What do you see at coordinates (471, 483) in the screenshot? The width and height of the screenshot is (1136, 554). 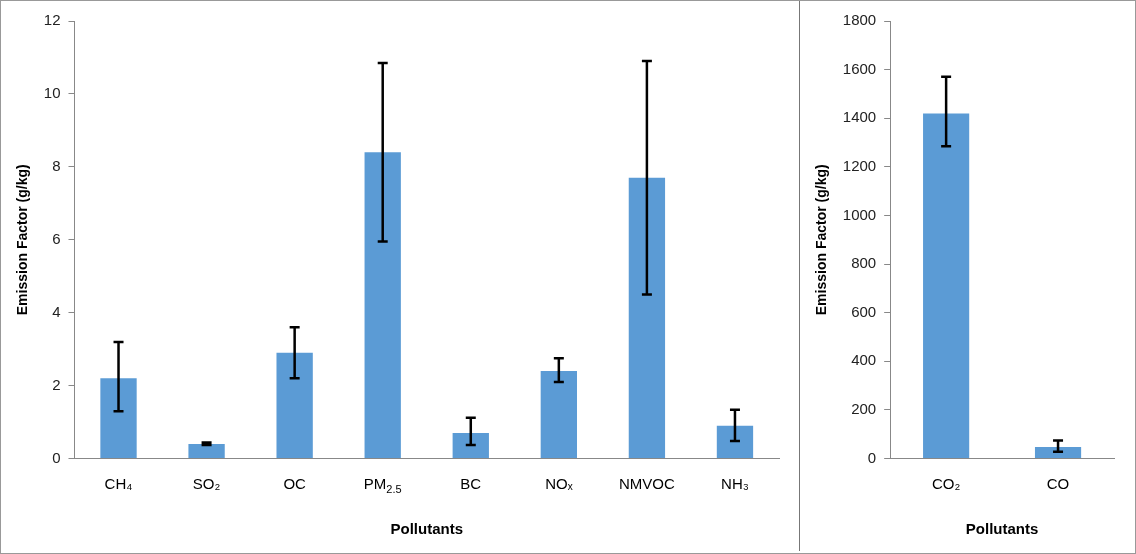 I see `x-tick-label: BC` at bounding box center [471, 483].